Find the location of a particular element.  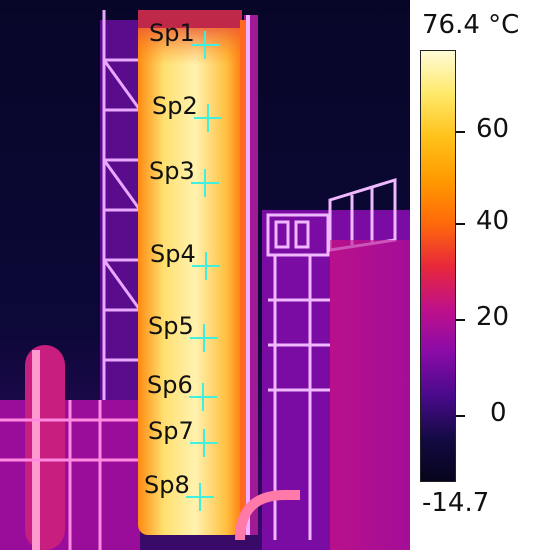

lower-left-equipment is located at coordinates (70, 447).